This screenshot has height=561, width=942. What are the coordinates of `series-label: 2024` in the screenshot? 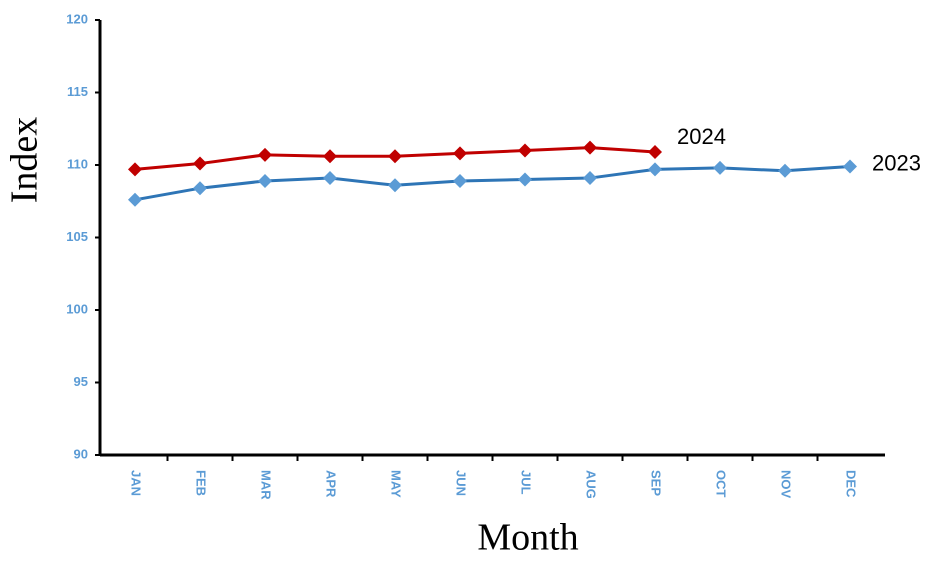 It's located at (701, 136).